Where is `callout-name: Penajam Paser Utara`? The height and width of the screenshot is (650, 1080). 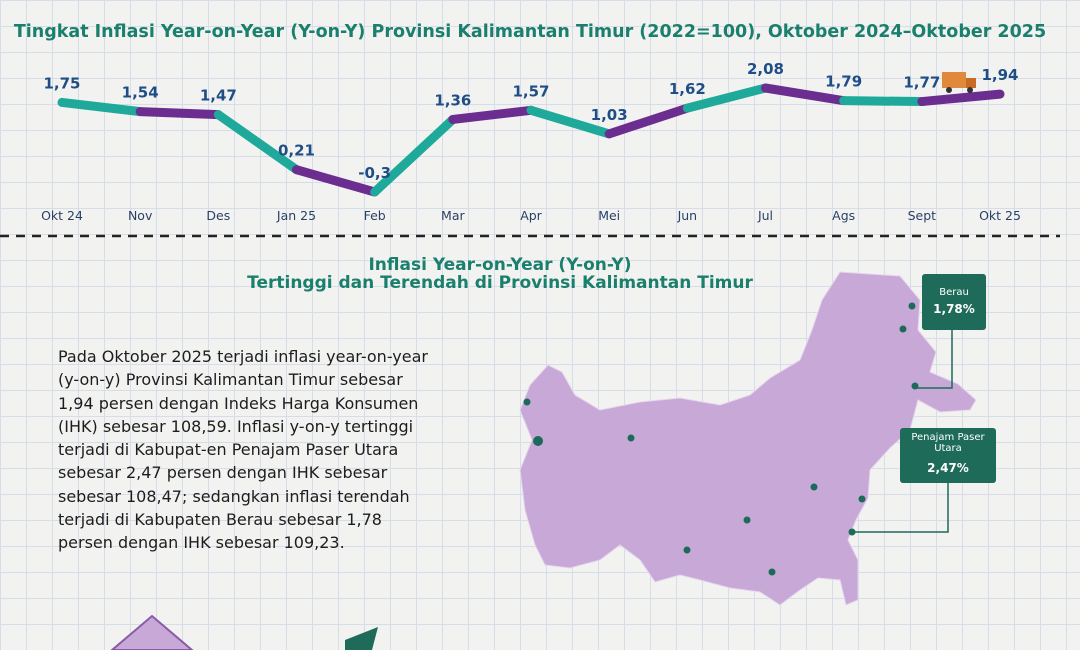 callout-name: Penajam Paser Utara is located at coordinates (948, 443).